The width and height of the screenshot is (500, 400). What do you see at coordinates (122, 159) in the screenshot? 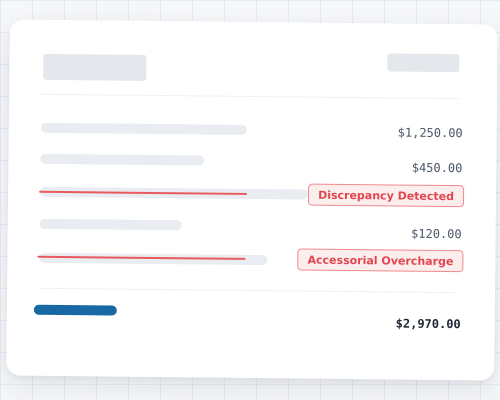
I see `line-item-2-label-placeholder` at bounding box center [122, 159].